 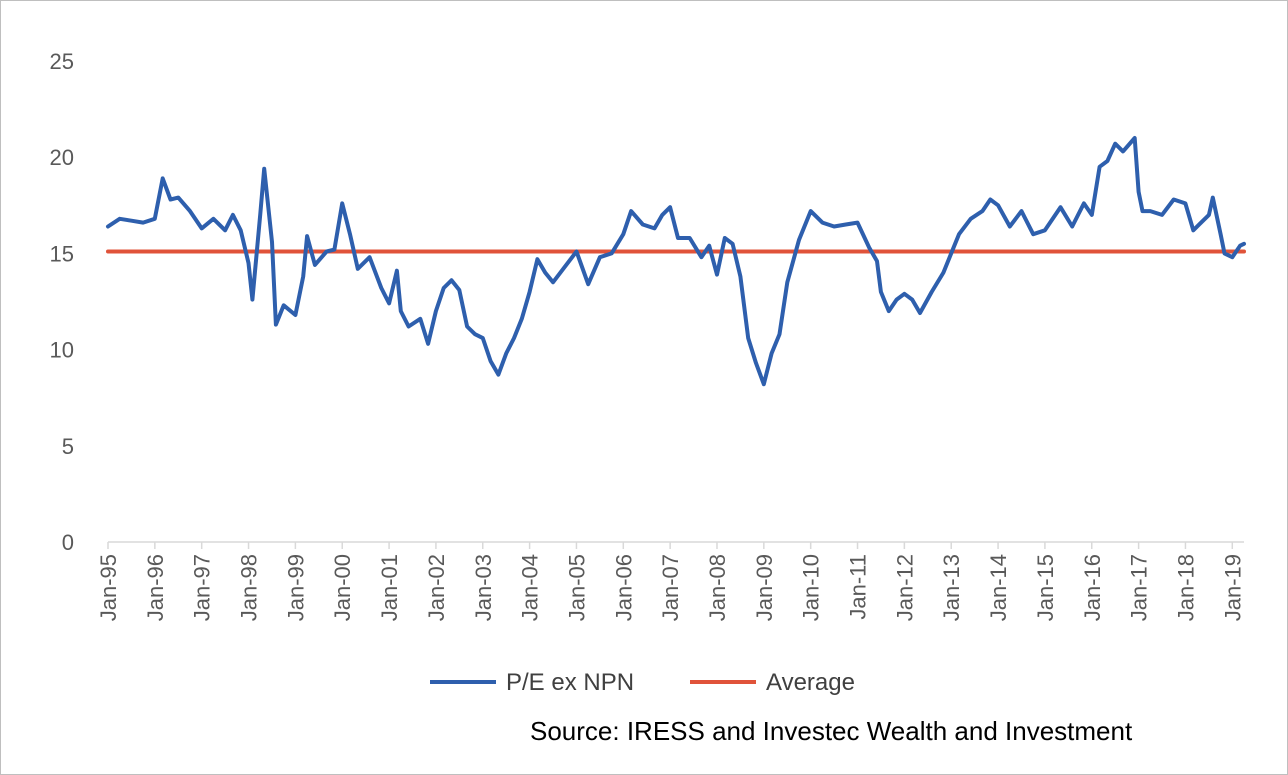 I want to click on x-tick-label: Jan-06, so click(x=623, y=587).